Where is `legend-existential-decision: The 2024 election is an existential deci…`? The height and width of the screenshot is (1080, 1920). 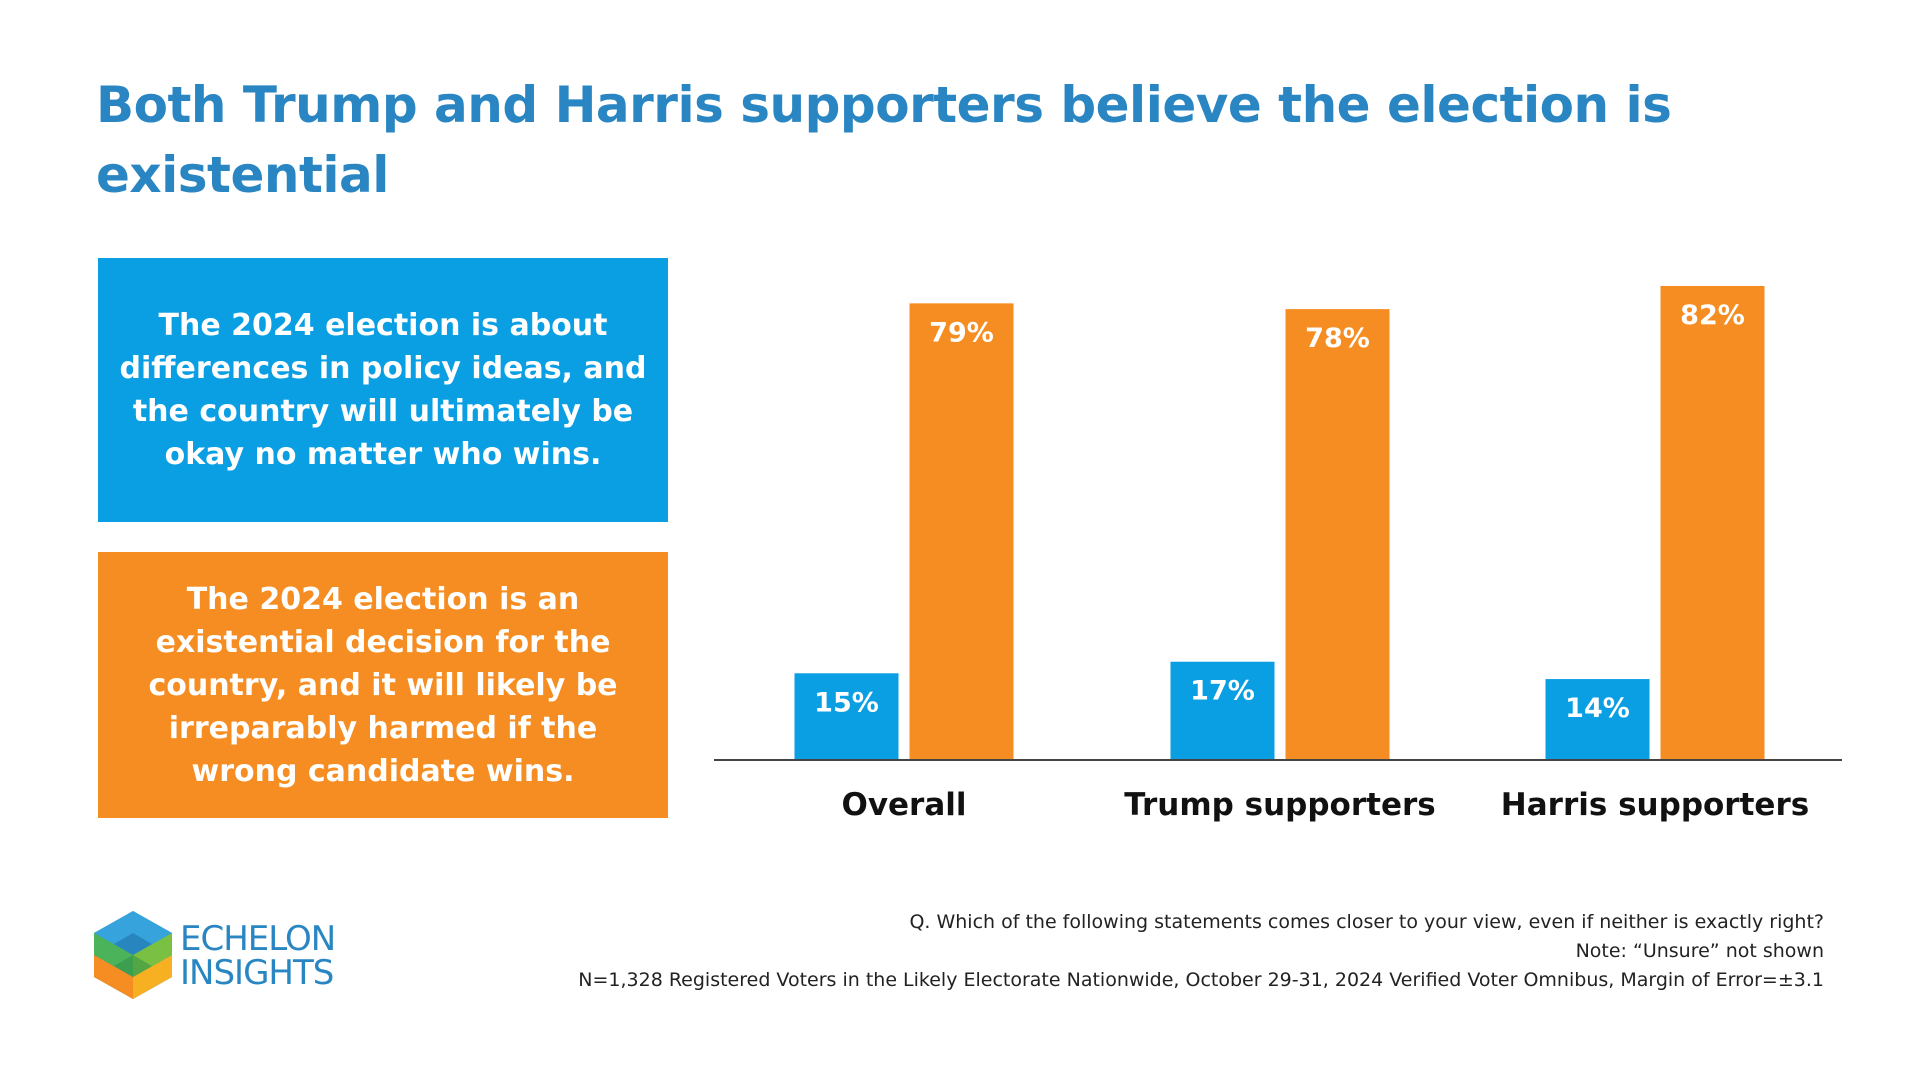
legend-existential-decision: The 2024 election is an existential deci… is located at coordinates (383, 685).